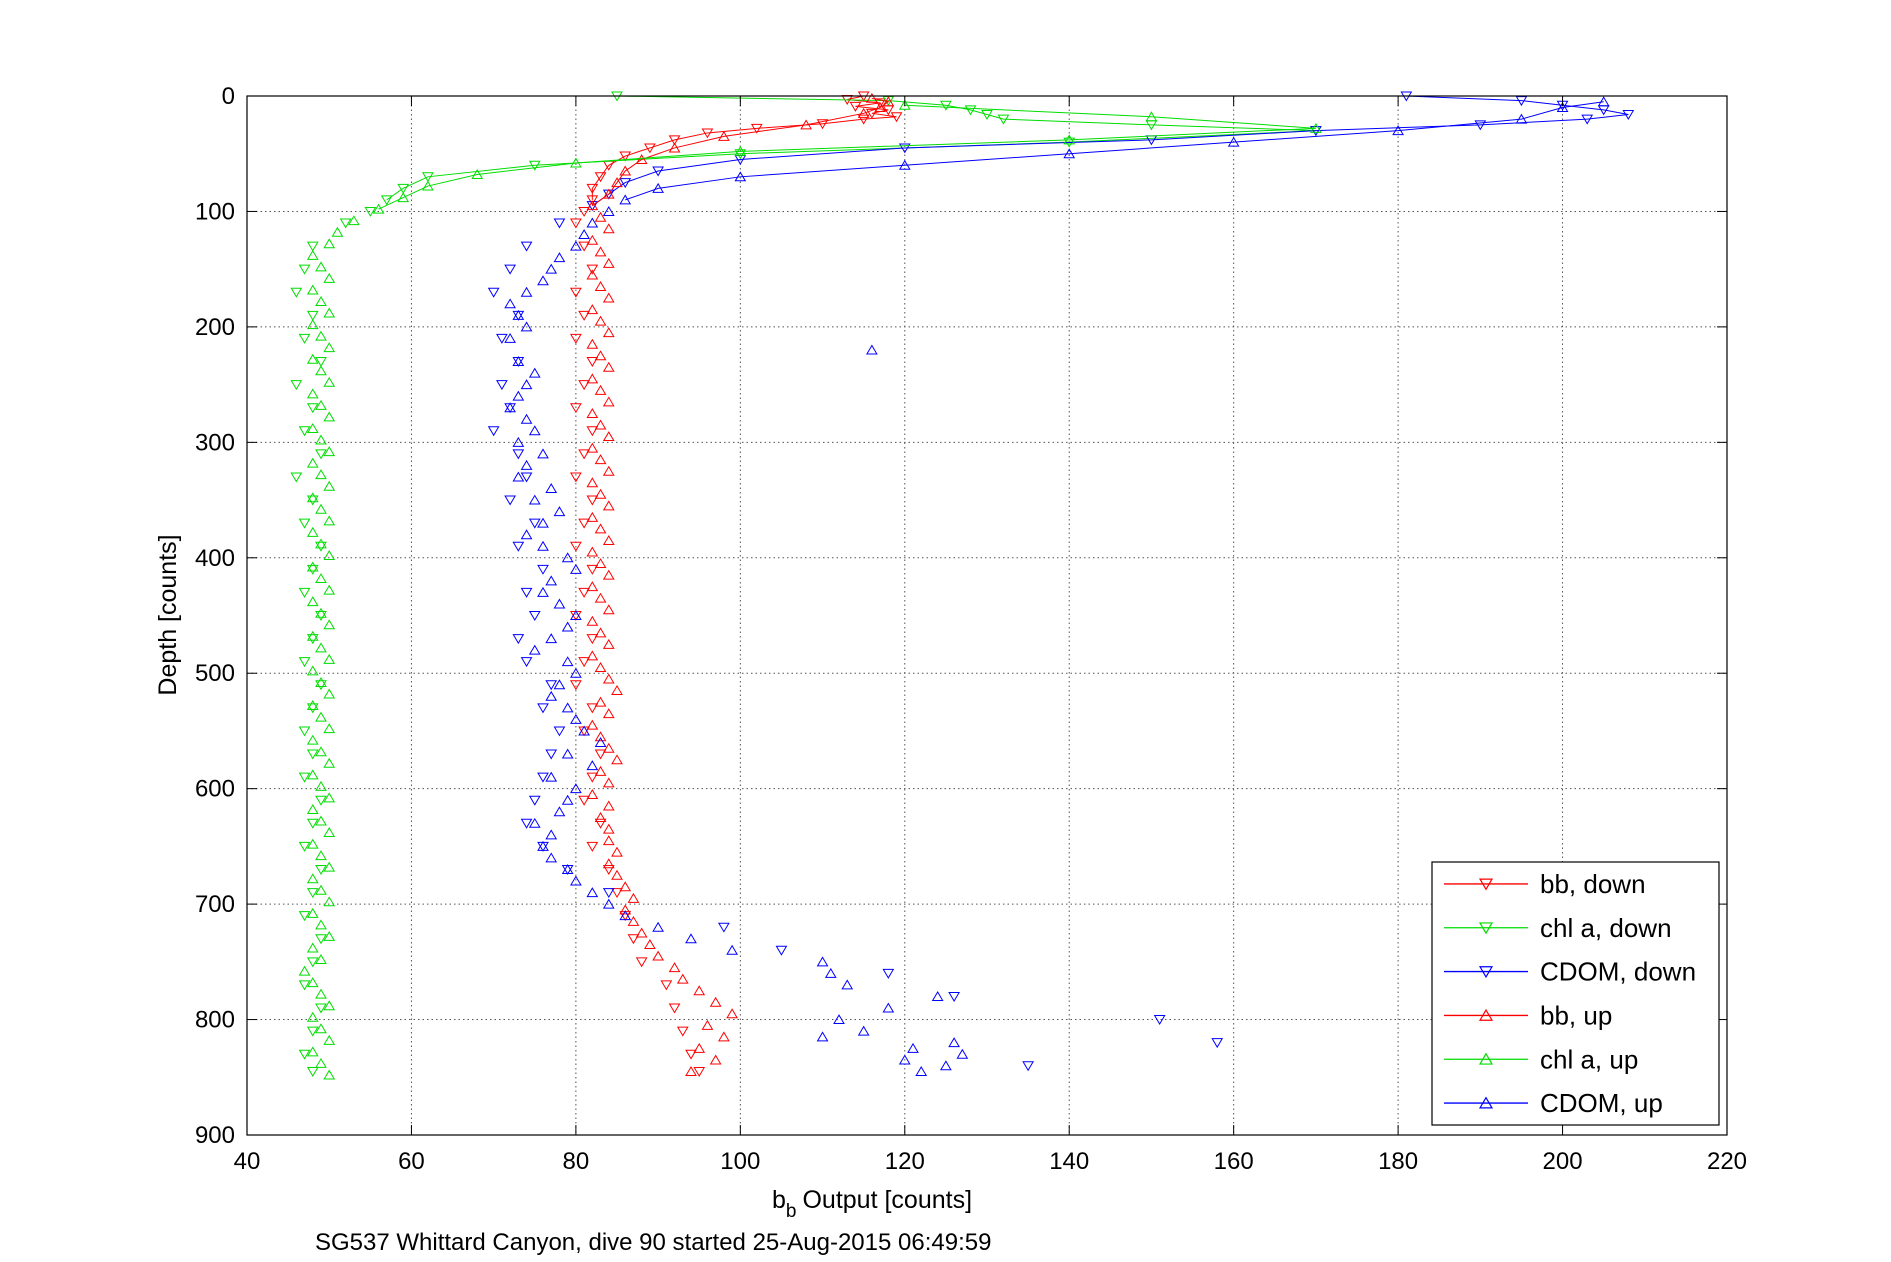 Image resolution: width=1891 pixels, height=1262 pixels. Describe the element at coordinates (740, 1161) in the screenshot. I see `x-tick-label: 100` at that location.